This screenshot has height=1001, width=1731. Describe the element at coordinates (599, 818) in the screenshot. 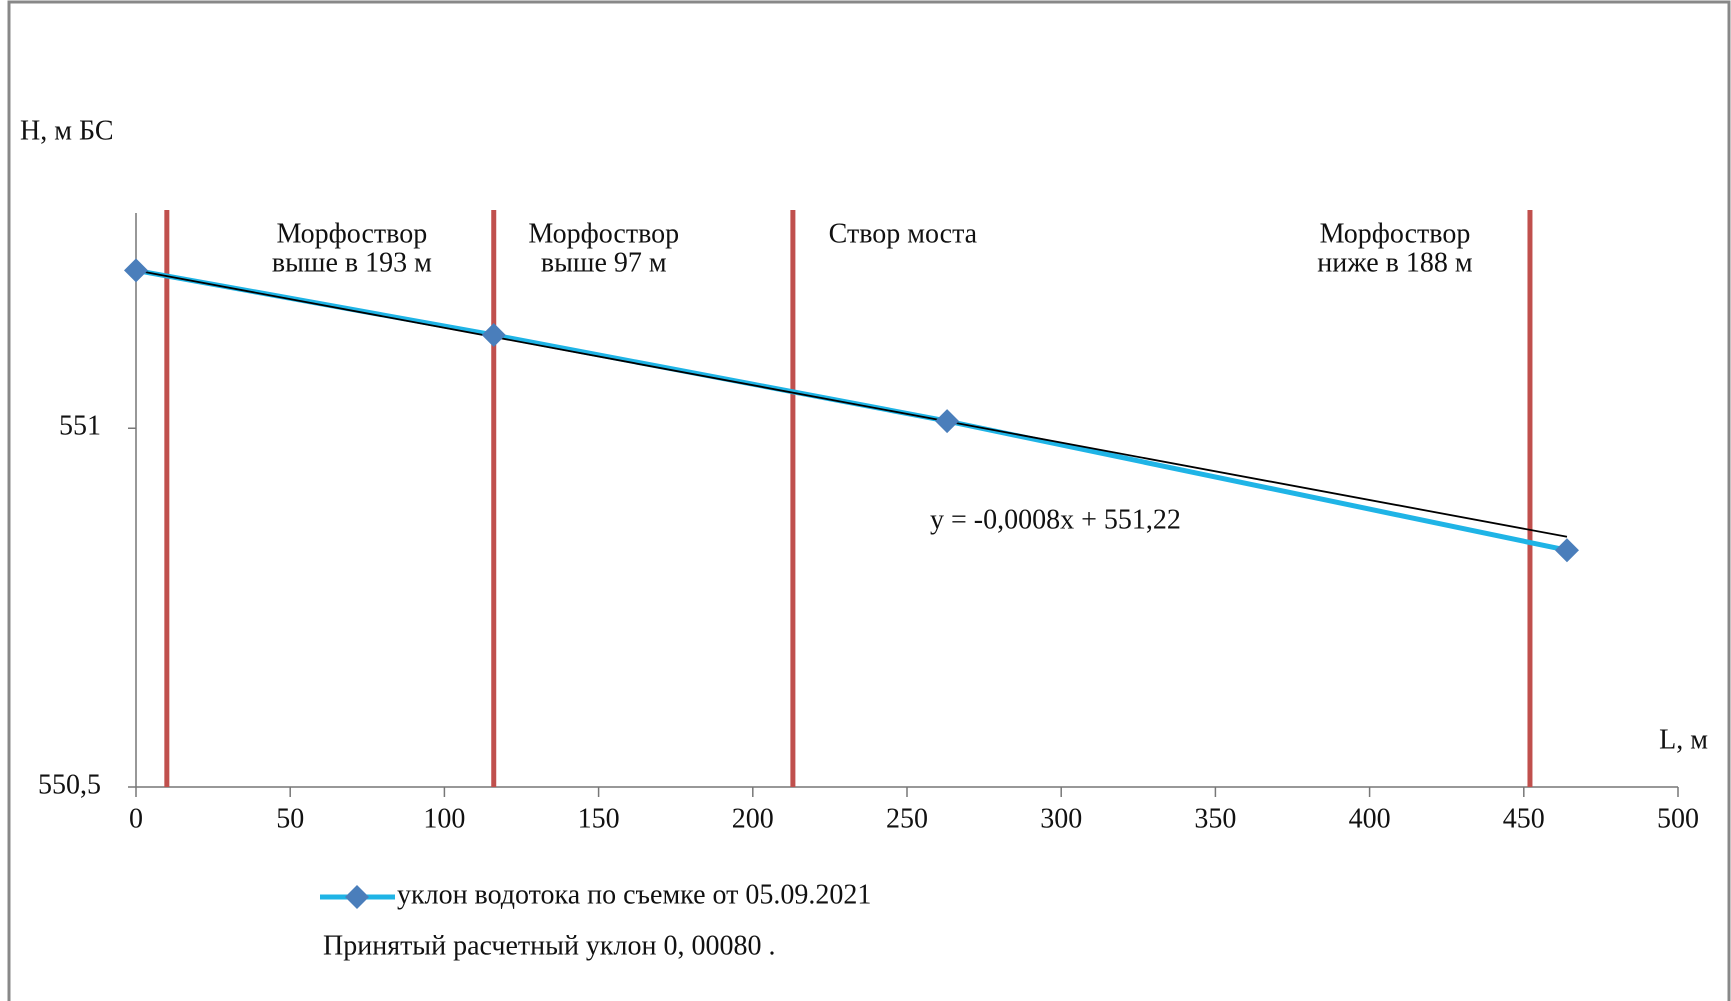

I see `x-tick-label: 150` at that location.